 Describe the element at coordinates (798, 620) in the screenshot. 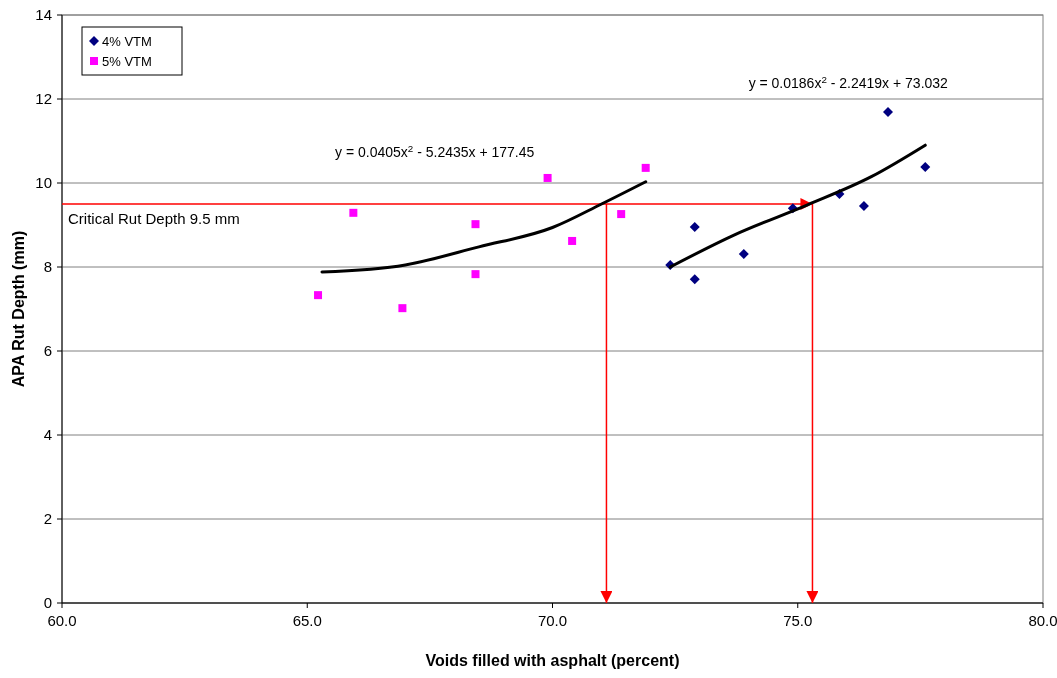

I see `x-tick-label: 75.0` at that location.